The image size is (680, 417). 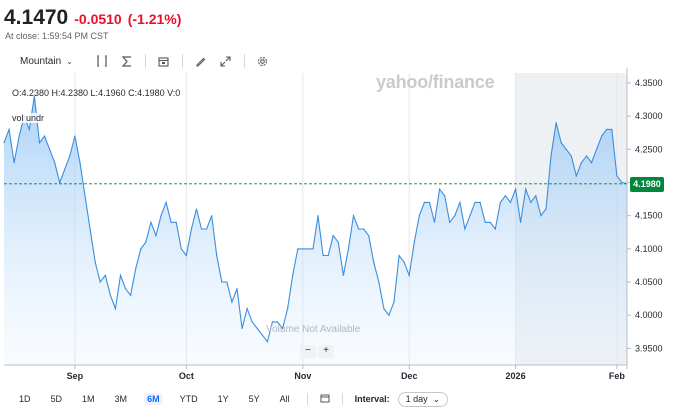 I want to click on quote-change: -0.0510, so click(x=98, y=19).